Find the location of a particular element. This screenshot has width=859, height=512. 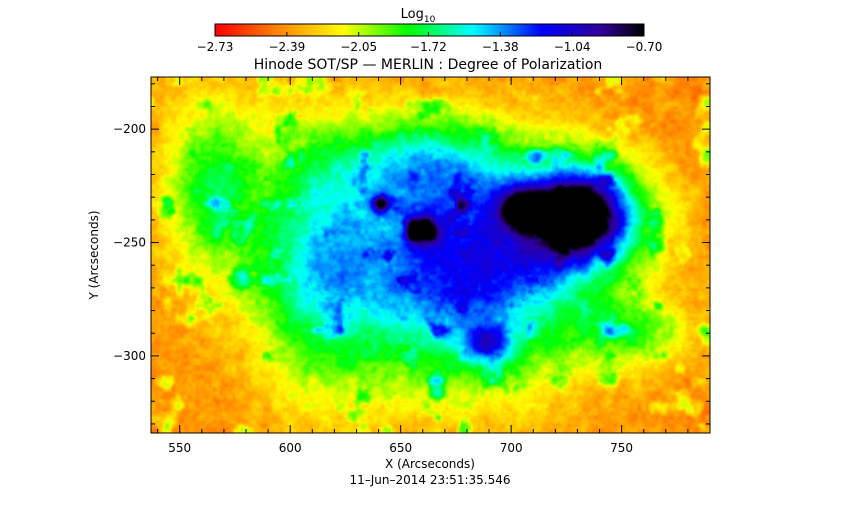

y-axis-label: Y (Arcseconds) is located at coordinates (94, 255).